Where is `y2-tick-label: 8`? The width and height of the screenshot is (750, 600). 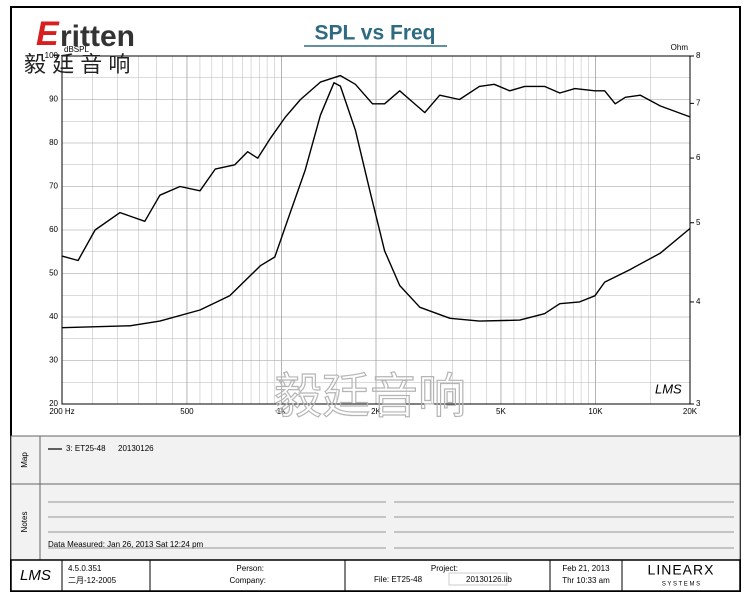 y2-tick-label: 8 is located at coordinates (698, 55).